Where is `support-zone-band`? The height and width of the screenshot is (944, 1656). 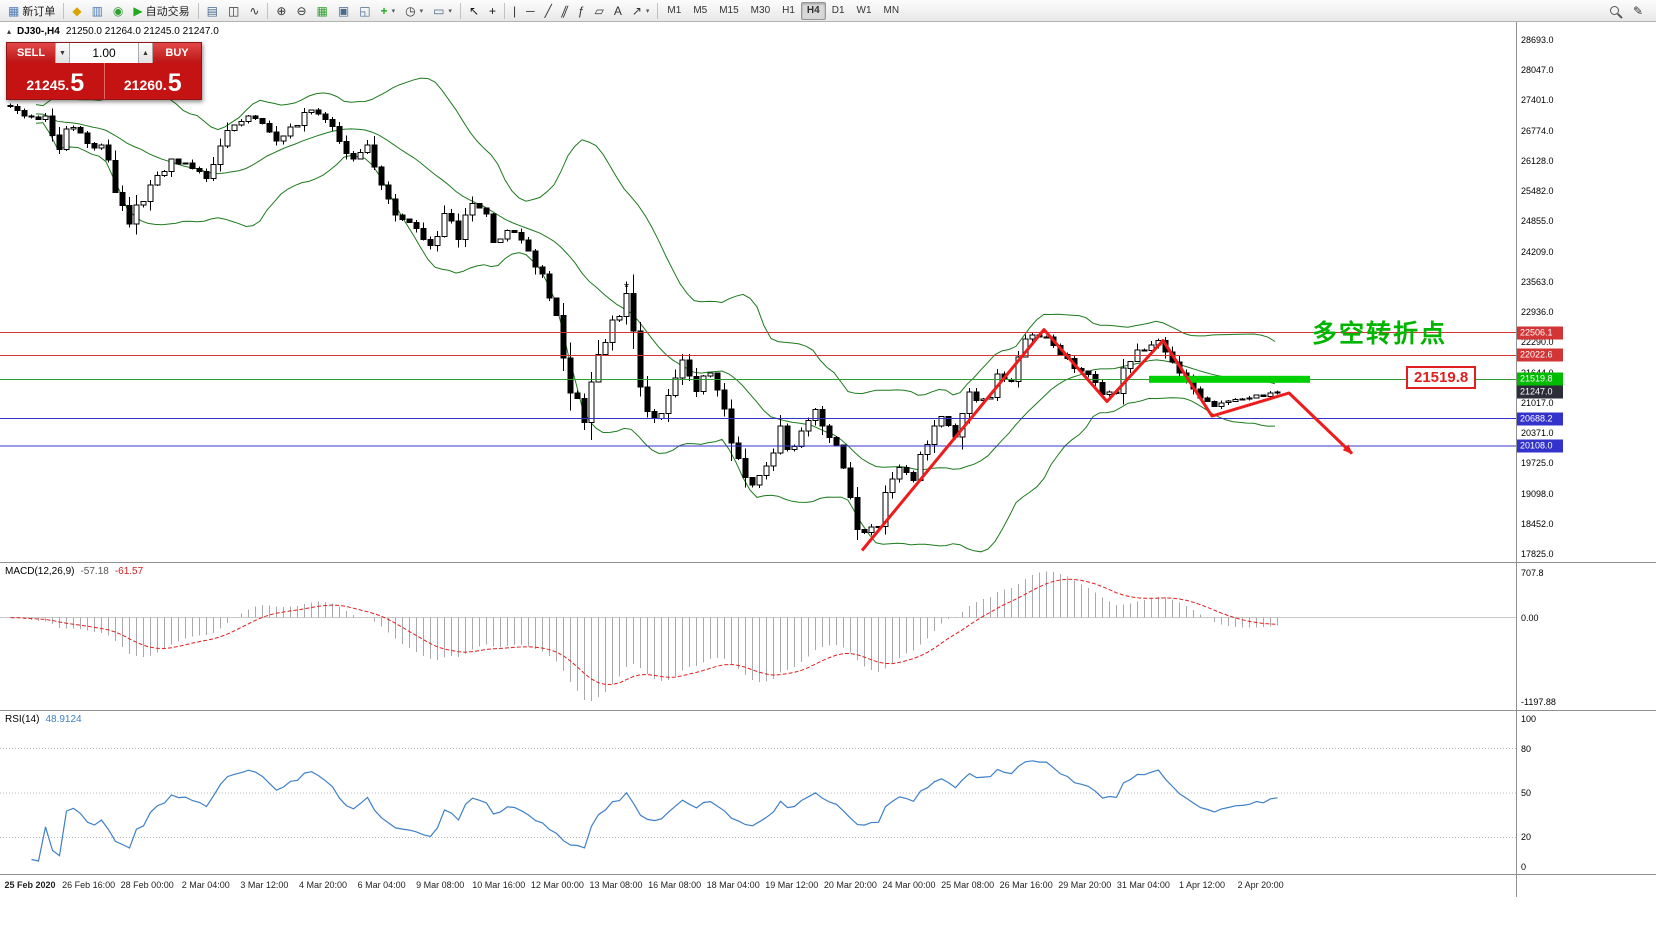
support-zone-band is located at coordinates (1229, 379).